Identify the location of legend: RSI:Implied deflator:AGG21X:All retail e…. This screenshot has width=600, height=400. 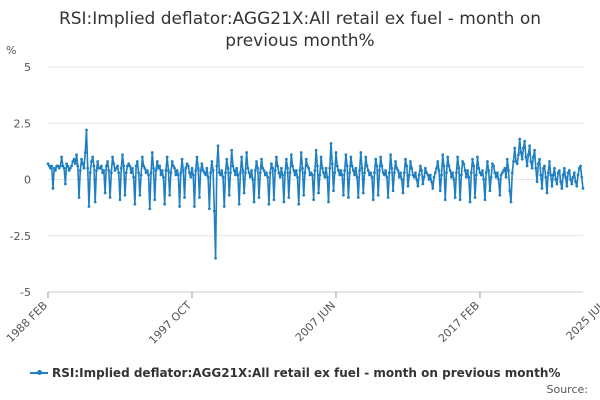
(295, 373).